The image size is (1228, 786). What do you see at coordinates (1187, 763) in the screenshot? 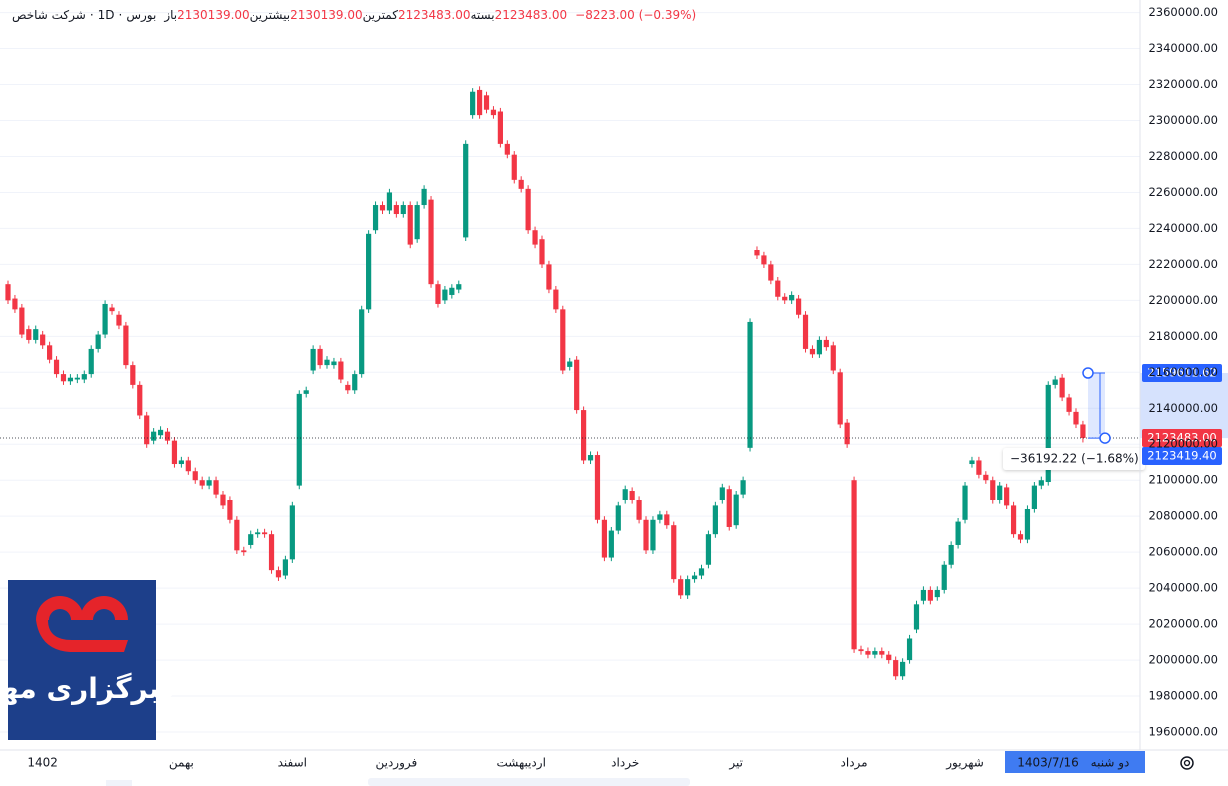
I see `settings-button` at bounding box center [1187, 763].